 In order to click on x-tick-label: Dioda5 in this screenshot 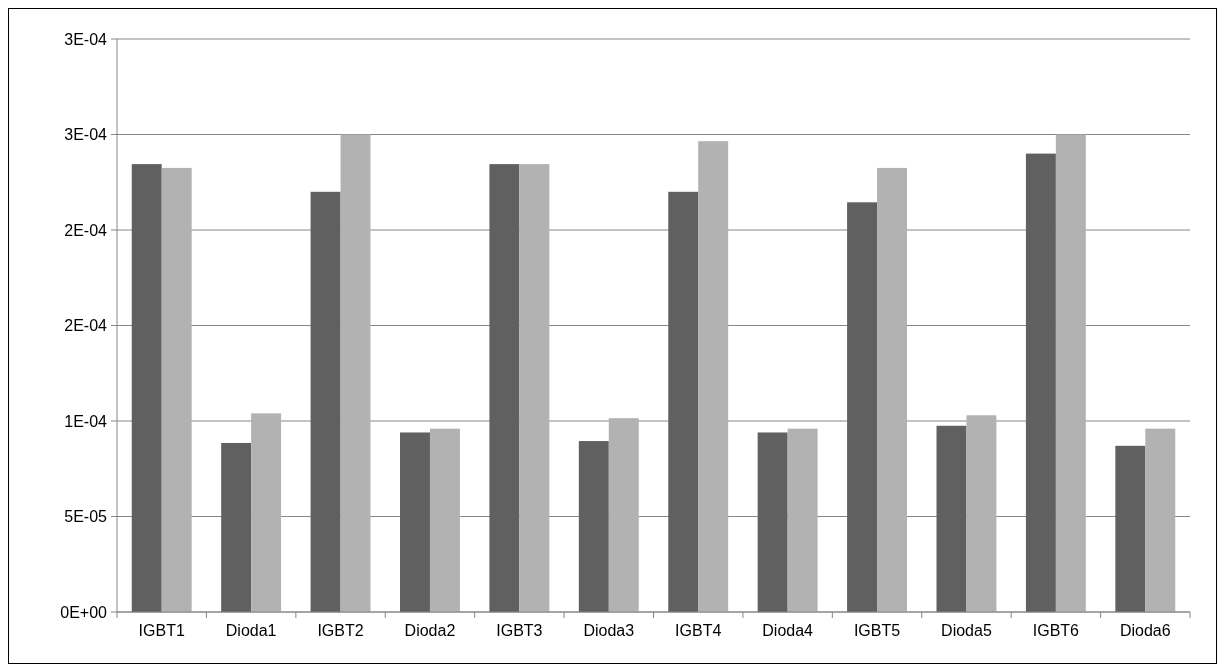, I will do `click(966, 630)`.